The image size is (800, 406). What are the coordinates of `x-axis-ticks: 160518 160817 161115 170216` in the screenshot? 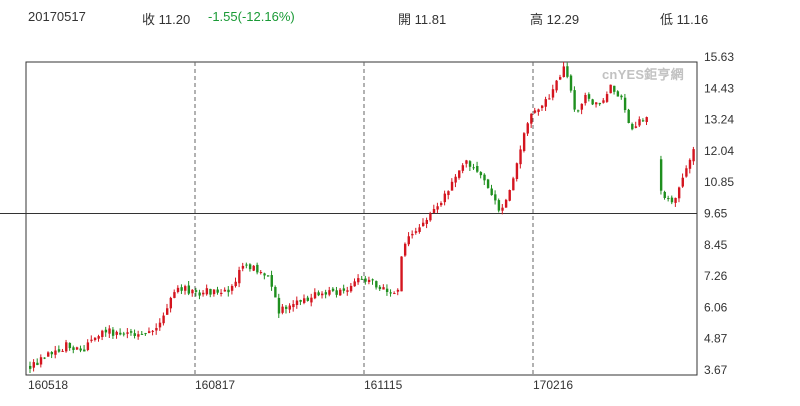 It's located at (300, 385).